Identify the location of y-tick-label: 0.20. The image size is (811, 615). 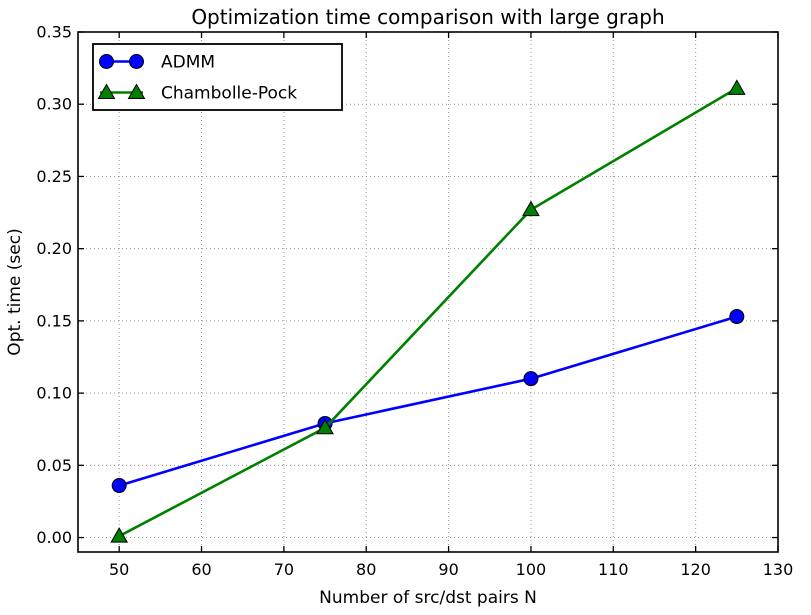
(54, 248).